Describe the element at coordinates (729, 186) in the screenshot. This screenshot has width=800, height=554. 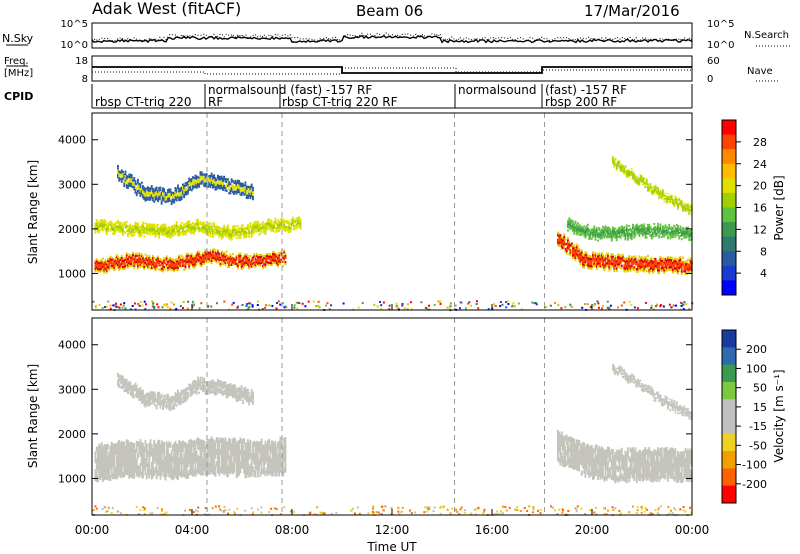
I see `colorbar-swatch` at that location.